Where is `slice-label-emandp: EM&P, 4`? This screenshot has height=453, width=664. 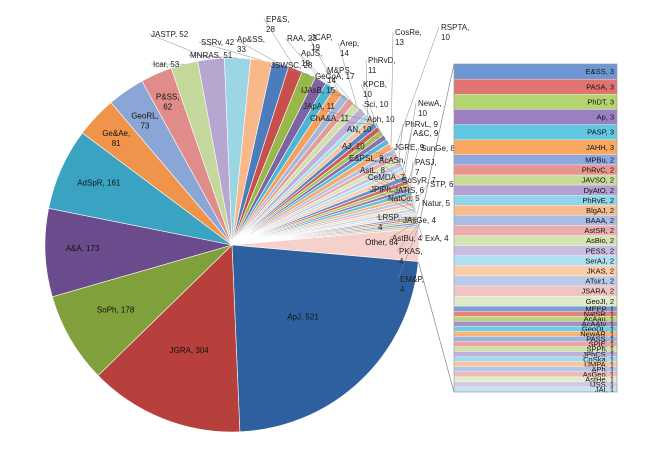
slice-label-emandp: EM&P, 4 is located at coordinates (412, 284).